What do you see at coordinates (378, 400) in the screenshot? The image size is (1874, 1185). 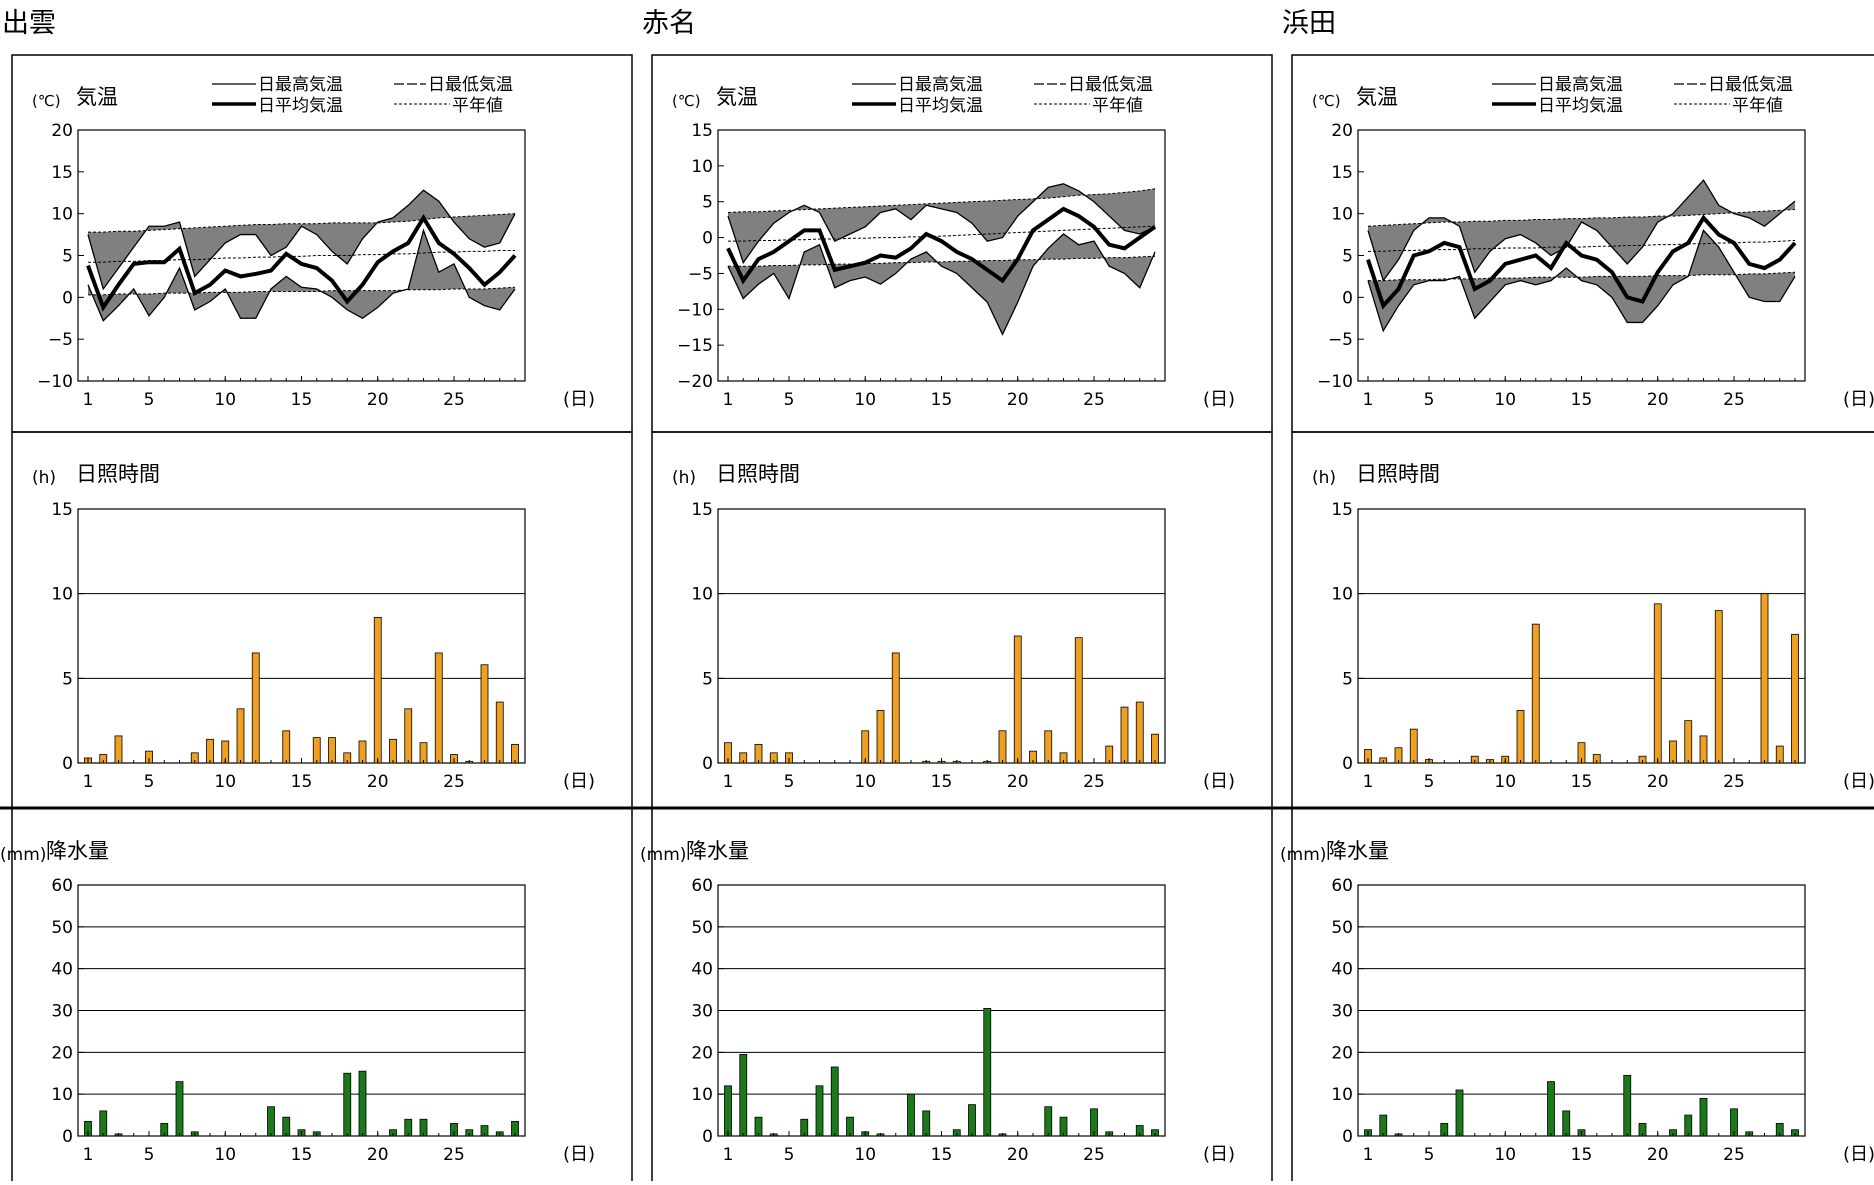 I see `temperature-xtick-label: 20` at bounding box center [378, 400].